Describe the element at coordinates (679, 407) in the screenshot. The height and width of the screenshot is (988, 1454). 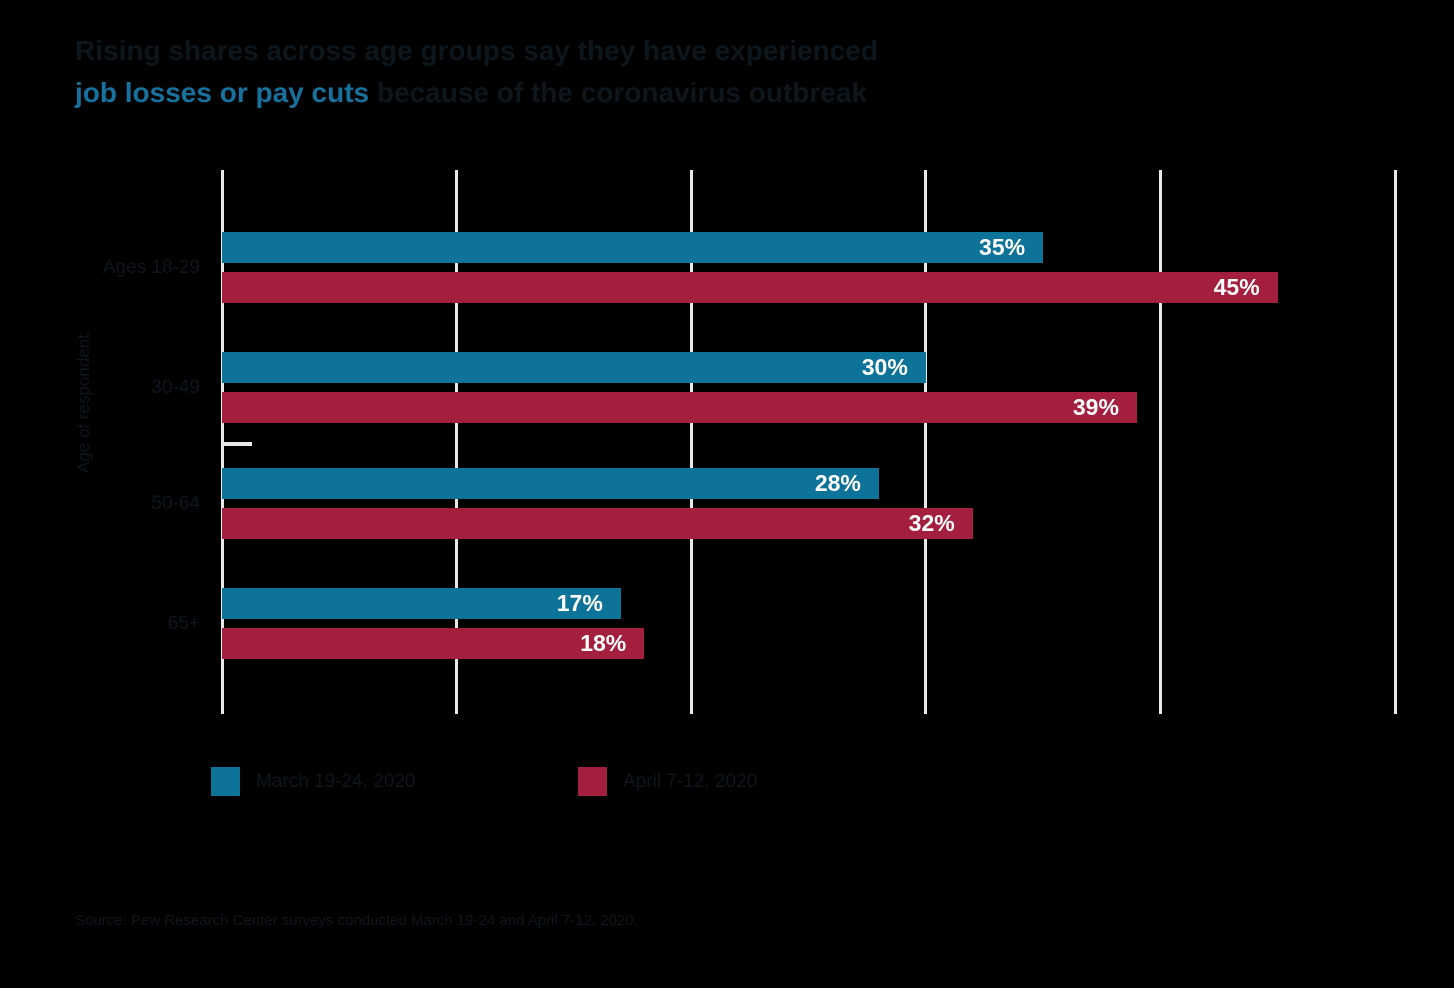
I see `bar-30-49-April 7-12, 2020: 39%` at that location.